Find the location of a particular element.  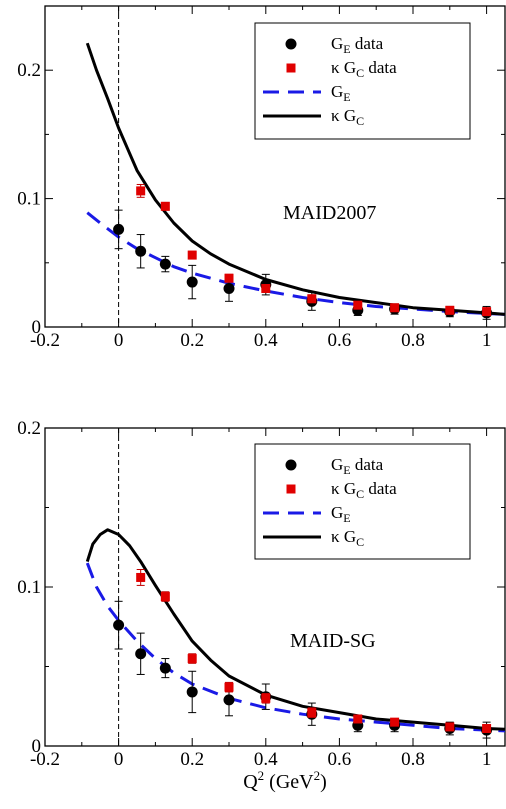

ge-curve-line is located at coordinates (295, 263).